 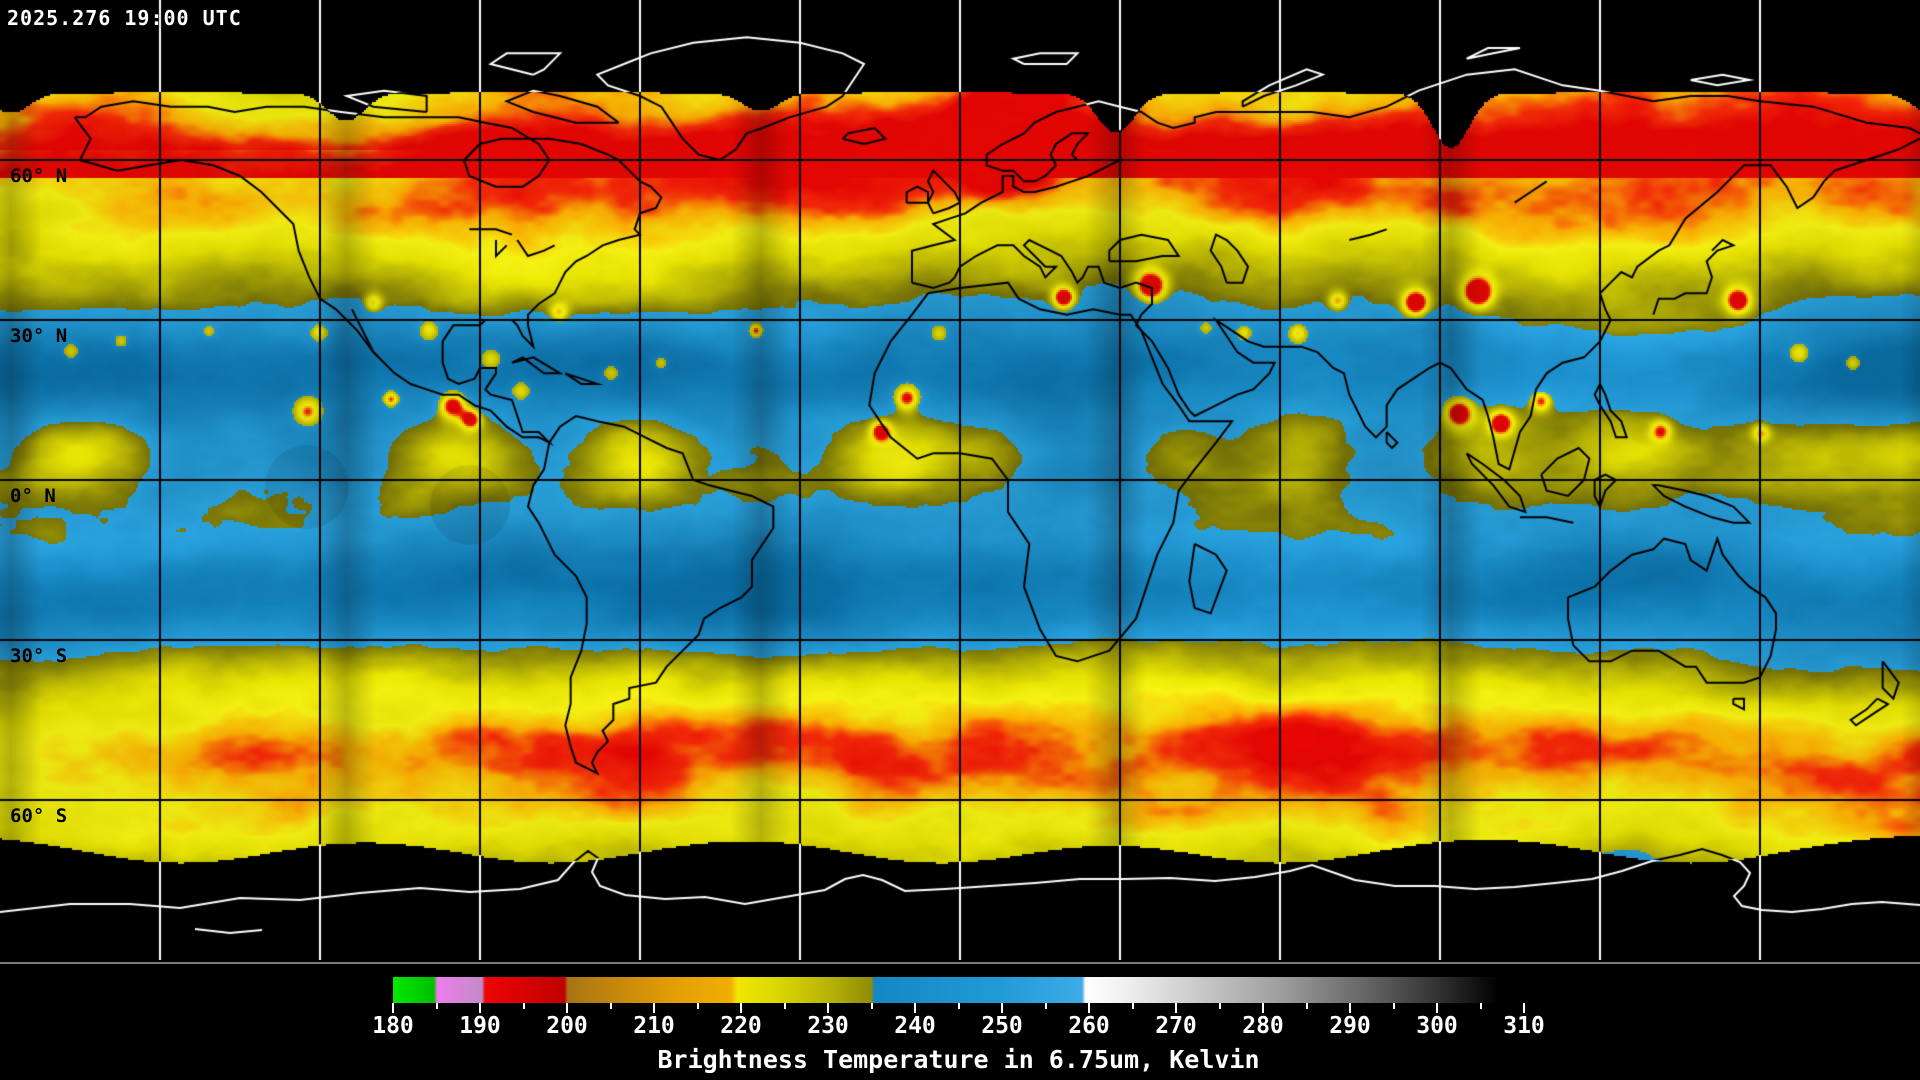 What do you see at coordinates (1263, 1026) in the screenshot?
I see `colorbar-tick-label: 280` at bounding box center [1263, 1026].